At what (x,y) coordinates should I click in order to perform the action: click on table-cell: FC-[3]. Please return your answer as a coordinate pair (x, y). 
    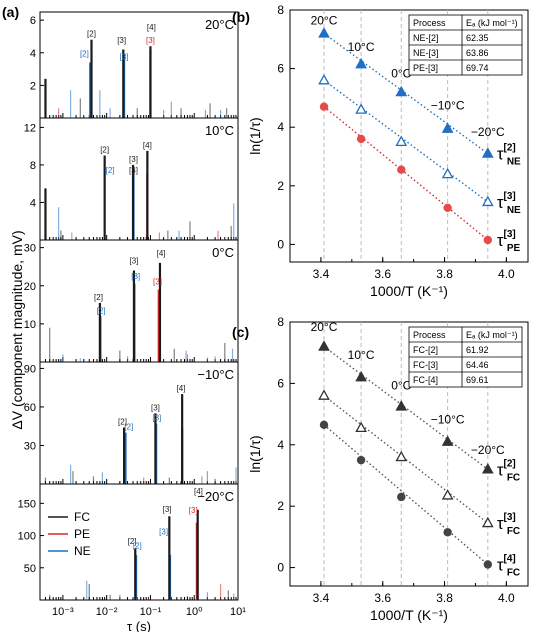
    Looking at the image, I should click on (425, 365).